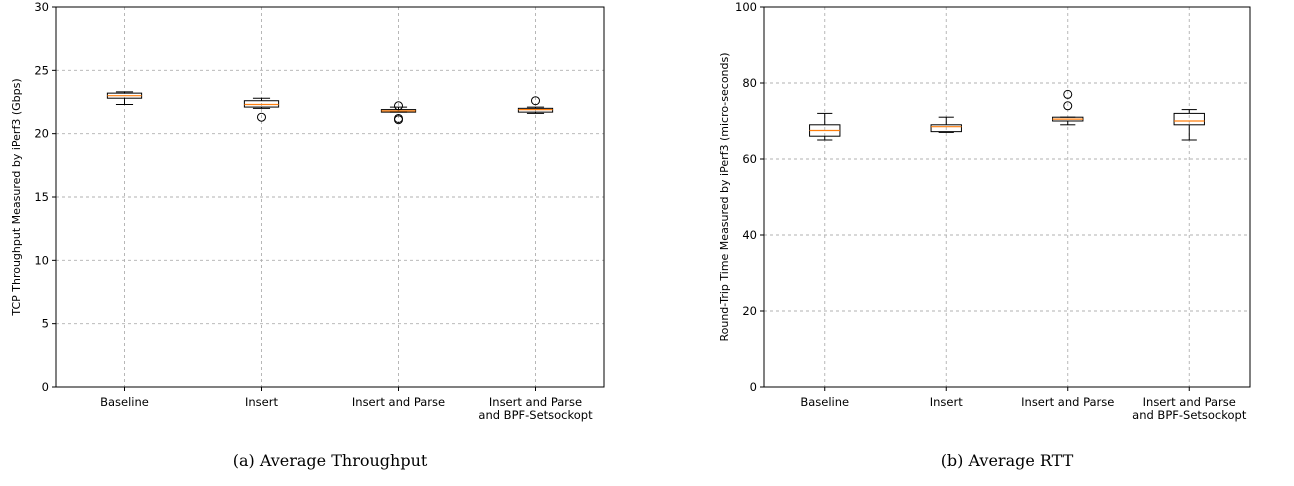  What do you see at coordinates (1007, 460) in the screenshot?
I see `chart-caption: (b) Average RTT` at bounding box center [1007, 460].